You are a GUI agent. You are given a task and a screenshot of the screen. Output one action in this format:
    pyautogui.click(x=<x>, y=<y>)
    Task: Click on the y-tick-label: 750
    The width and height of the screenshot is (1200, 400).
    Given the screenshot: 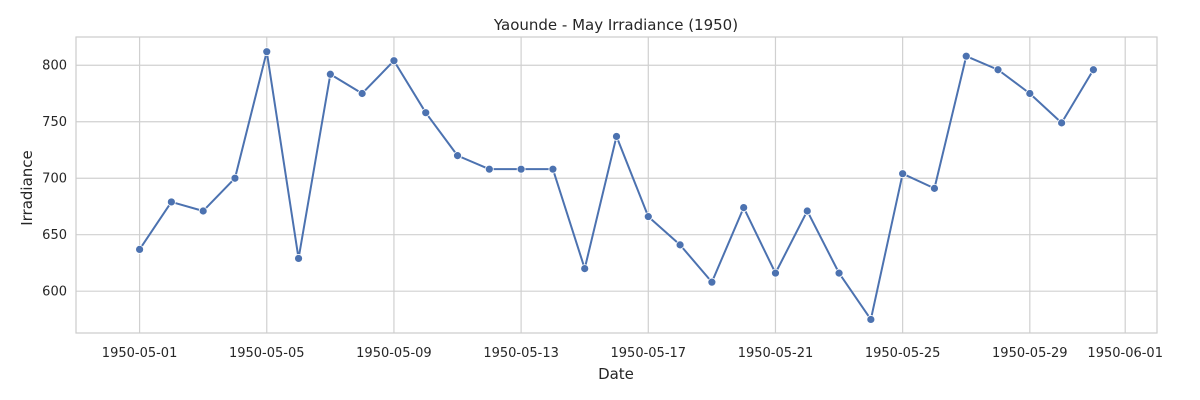 What is the action you would take?
    pyautogui.click(x=54, y=122)
    